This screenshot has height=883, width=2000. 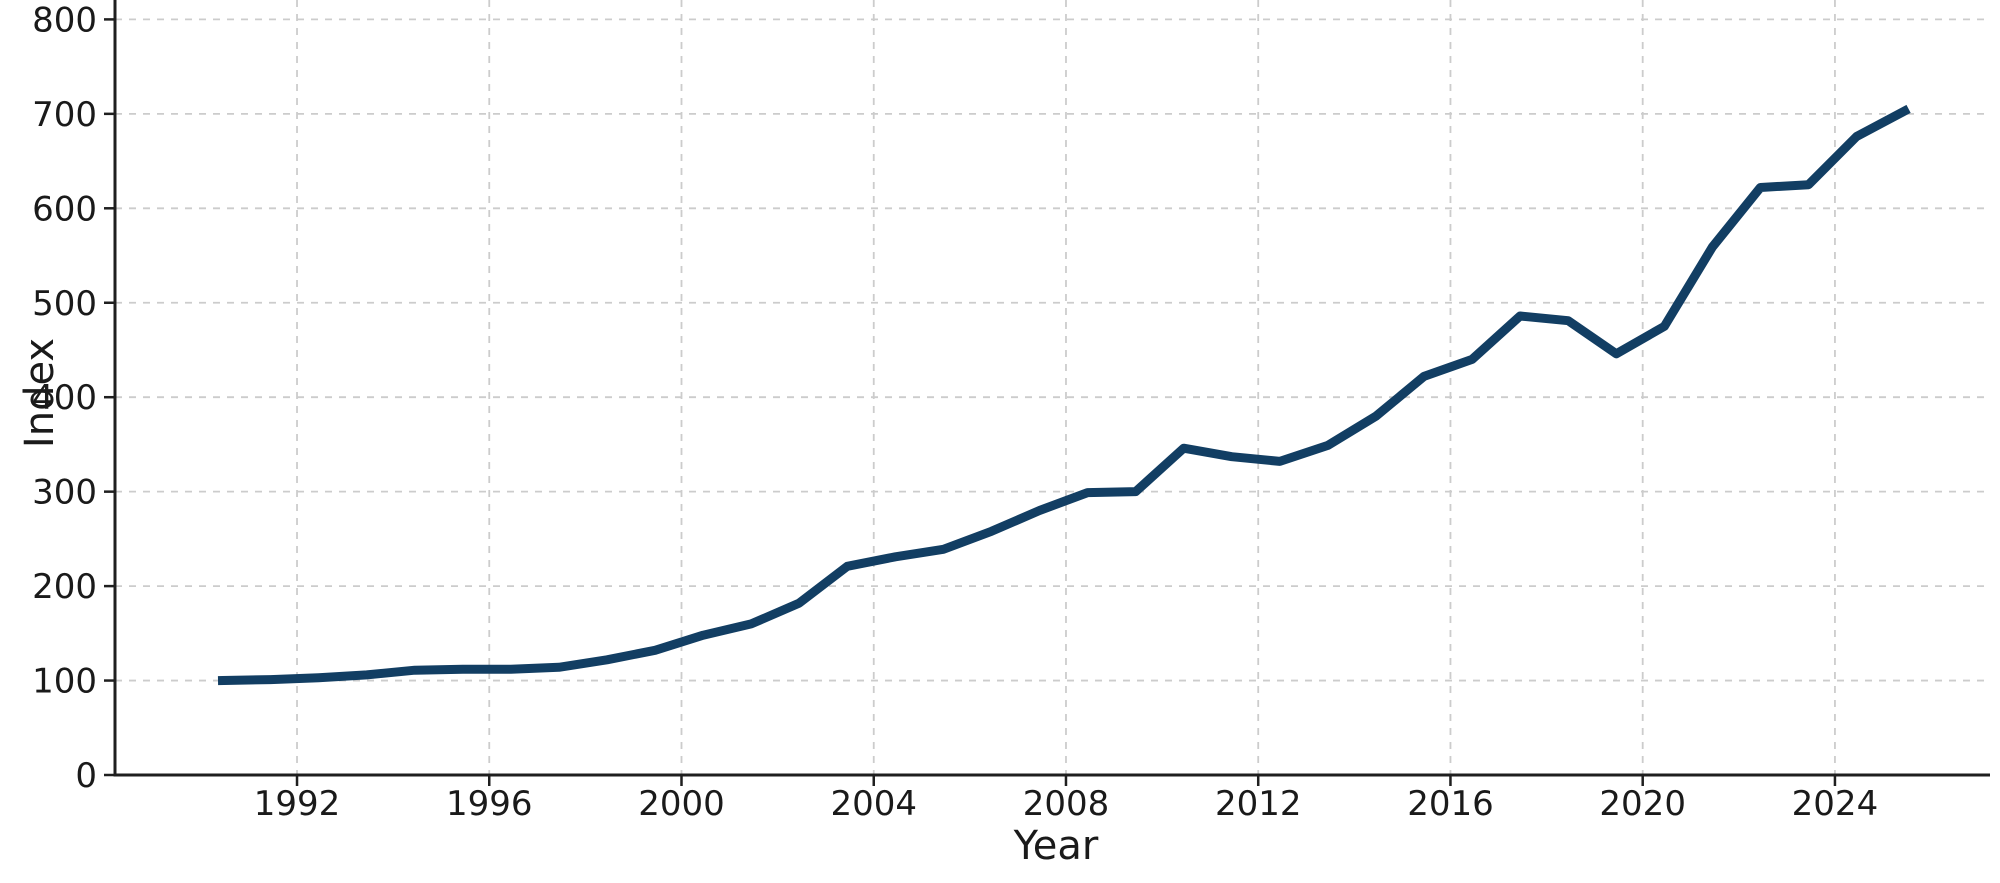 I want to click on y-tick-label: 800, so click(x=64, y=20).